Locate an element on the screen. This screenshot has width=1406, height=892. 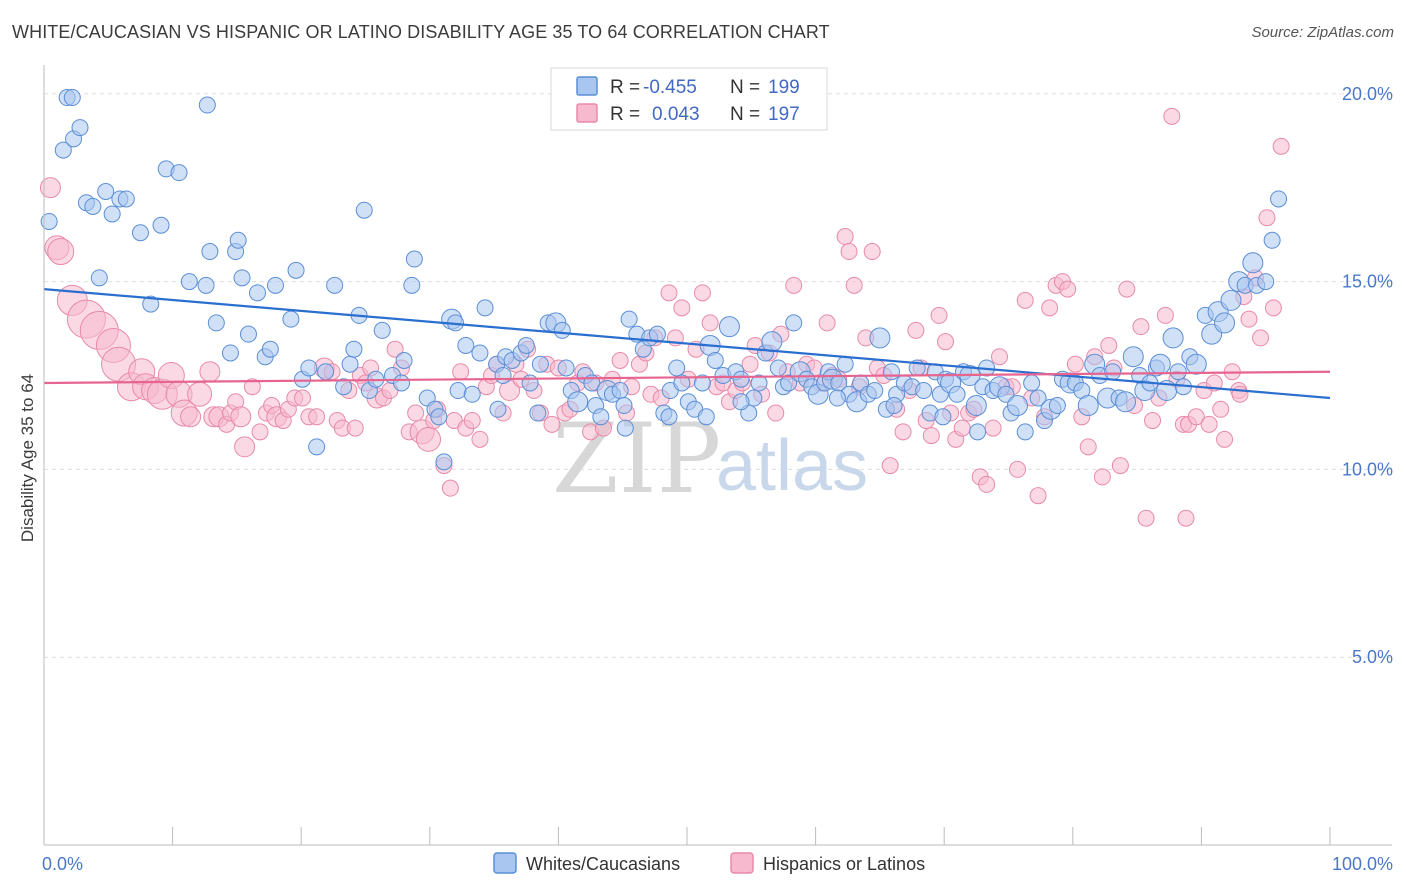
legend-n-label-2: N = is located at coordinates (745, 114).